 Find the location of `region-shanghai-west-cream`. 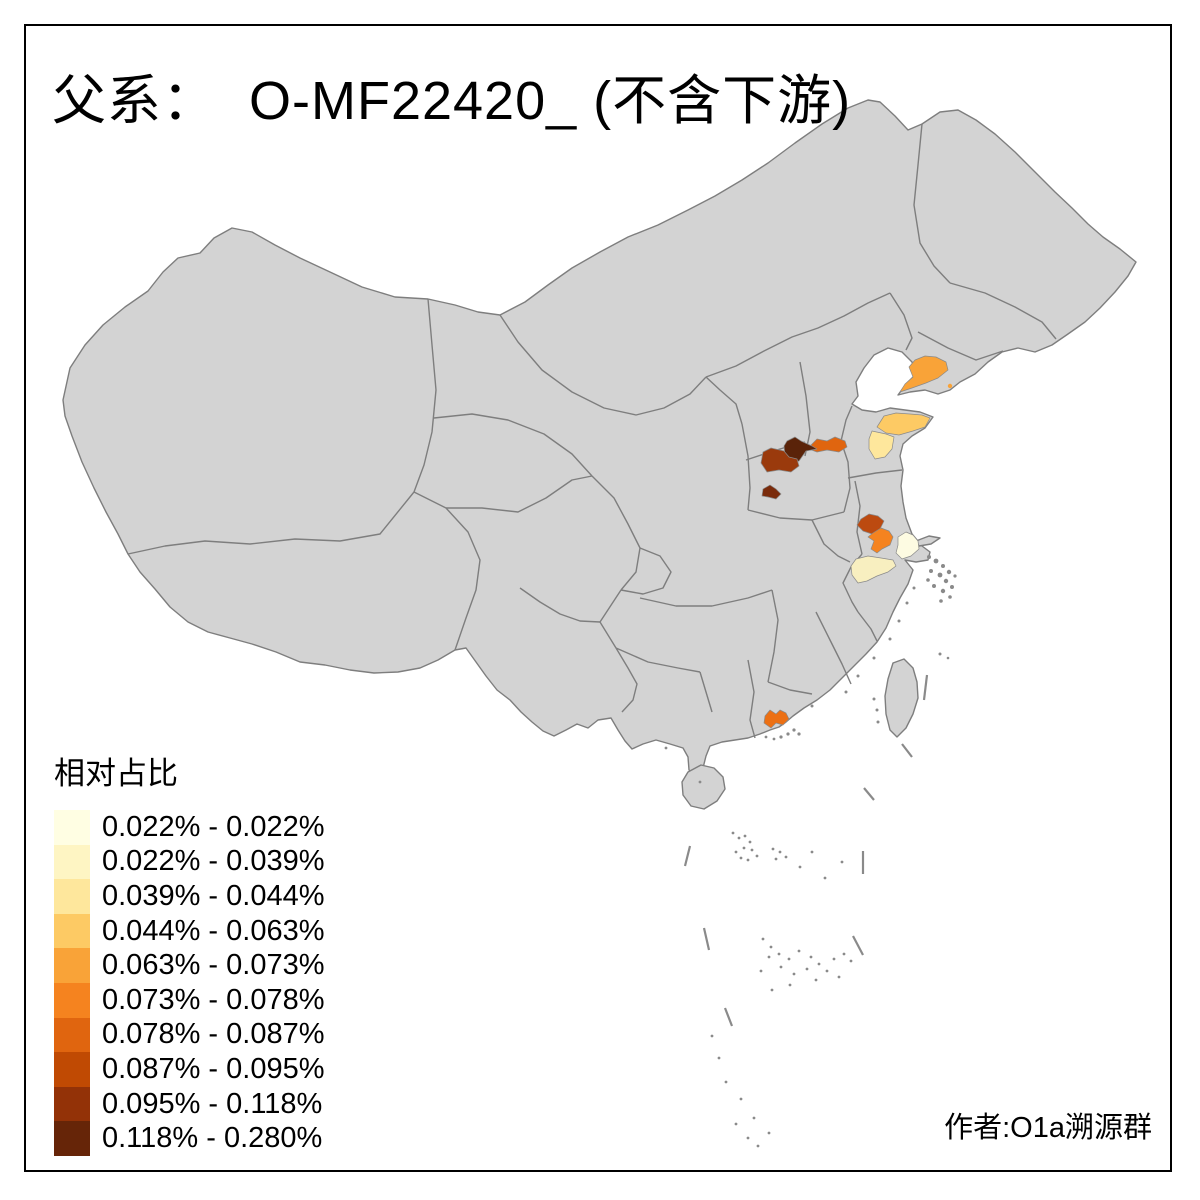

region-shanghai-west-cream is located at coordinates (907, 545).